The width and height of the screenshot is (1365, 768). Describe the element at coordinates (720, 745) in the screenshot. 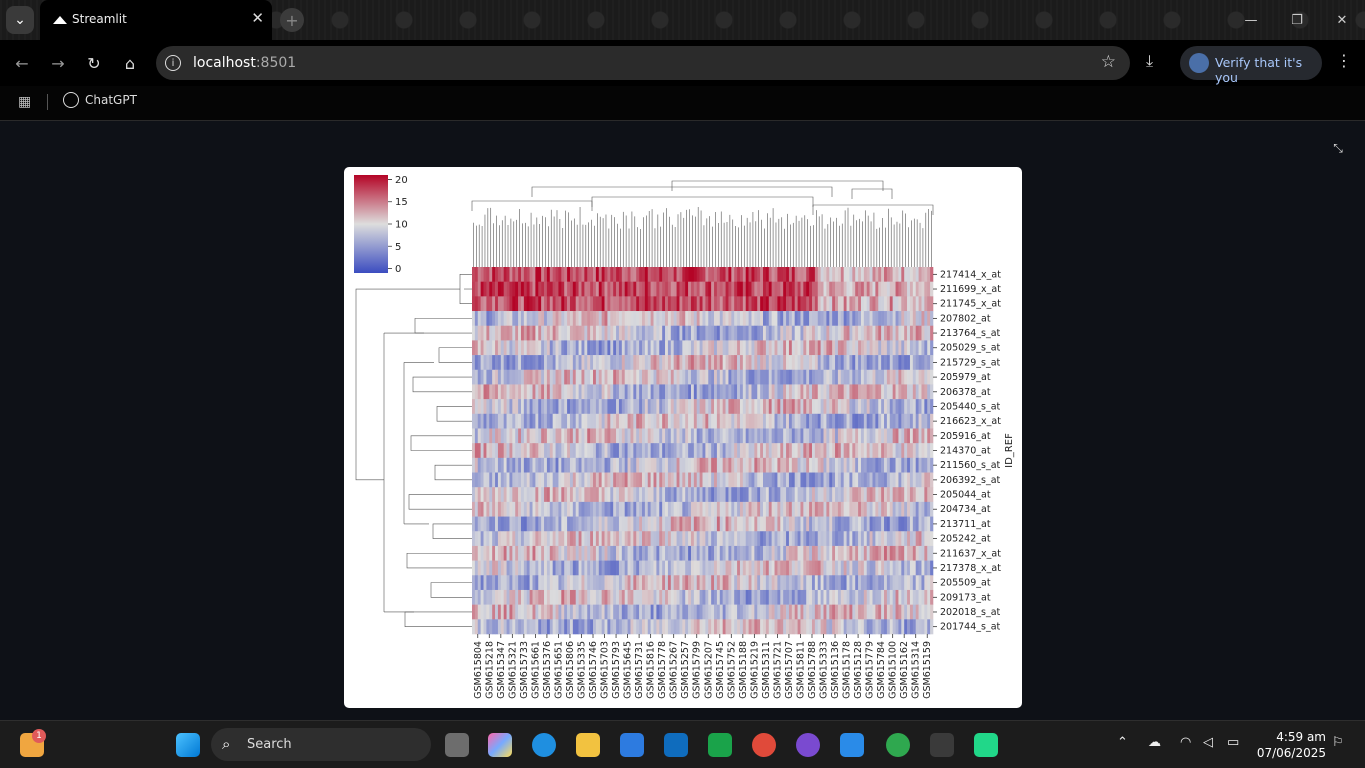

I see `app-d-icon` at that location.